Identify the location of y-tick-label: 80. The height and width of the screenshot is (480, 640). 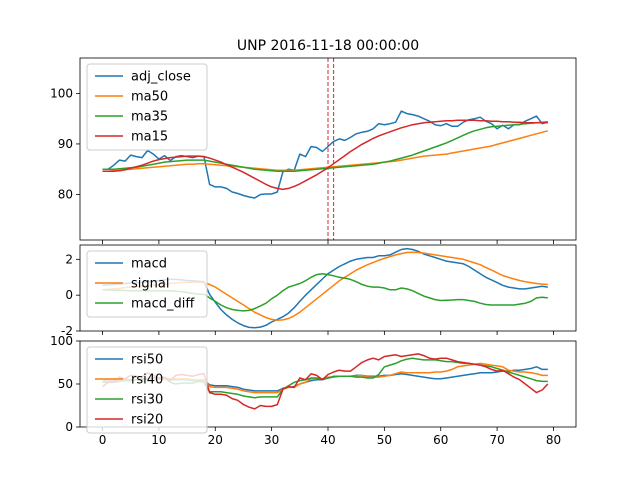
(65, 195).